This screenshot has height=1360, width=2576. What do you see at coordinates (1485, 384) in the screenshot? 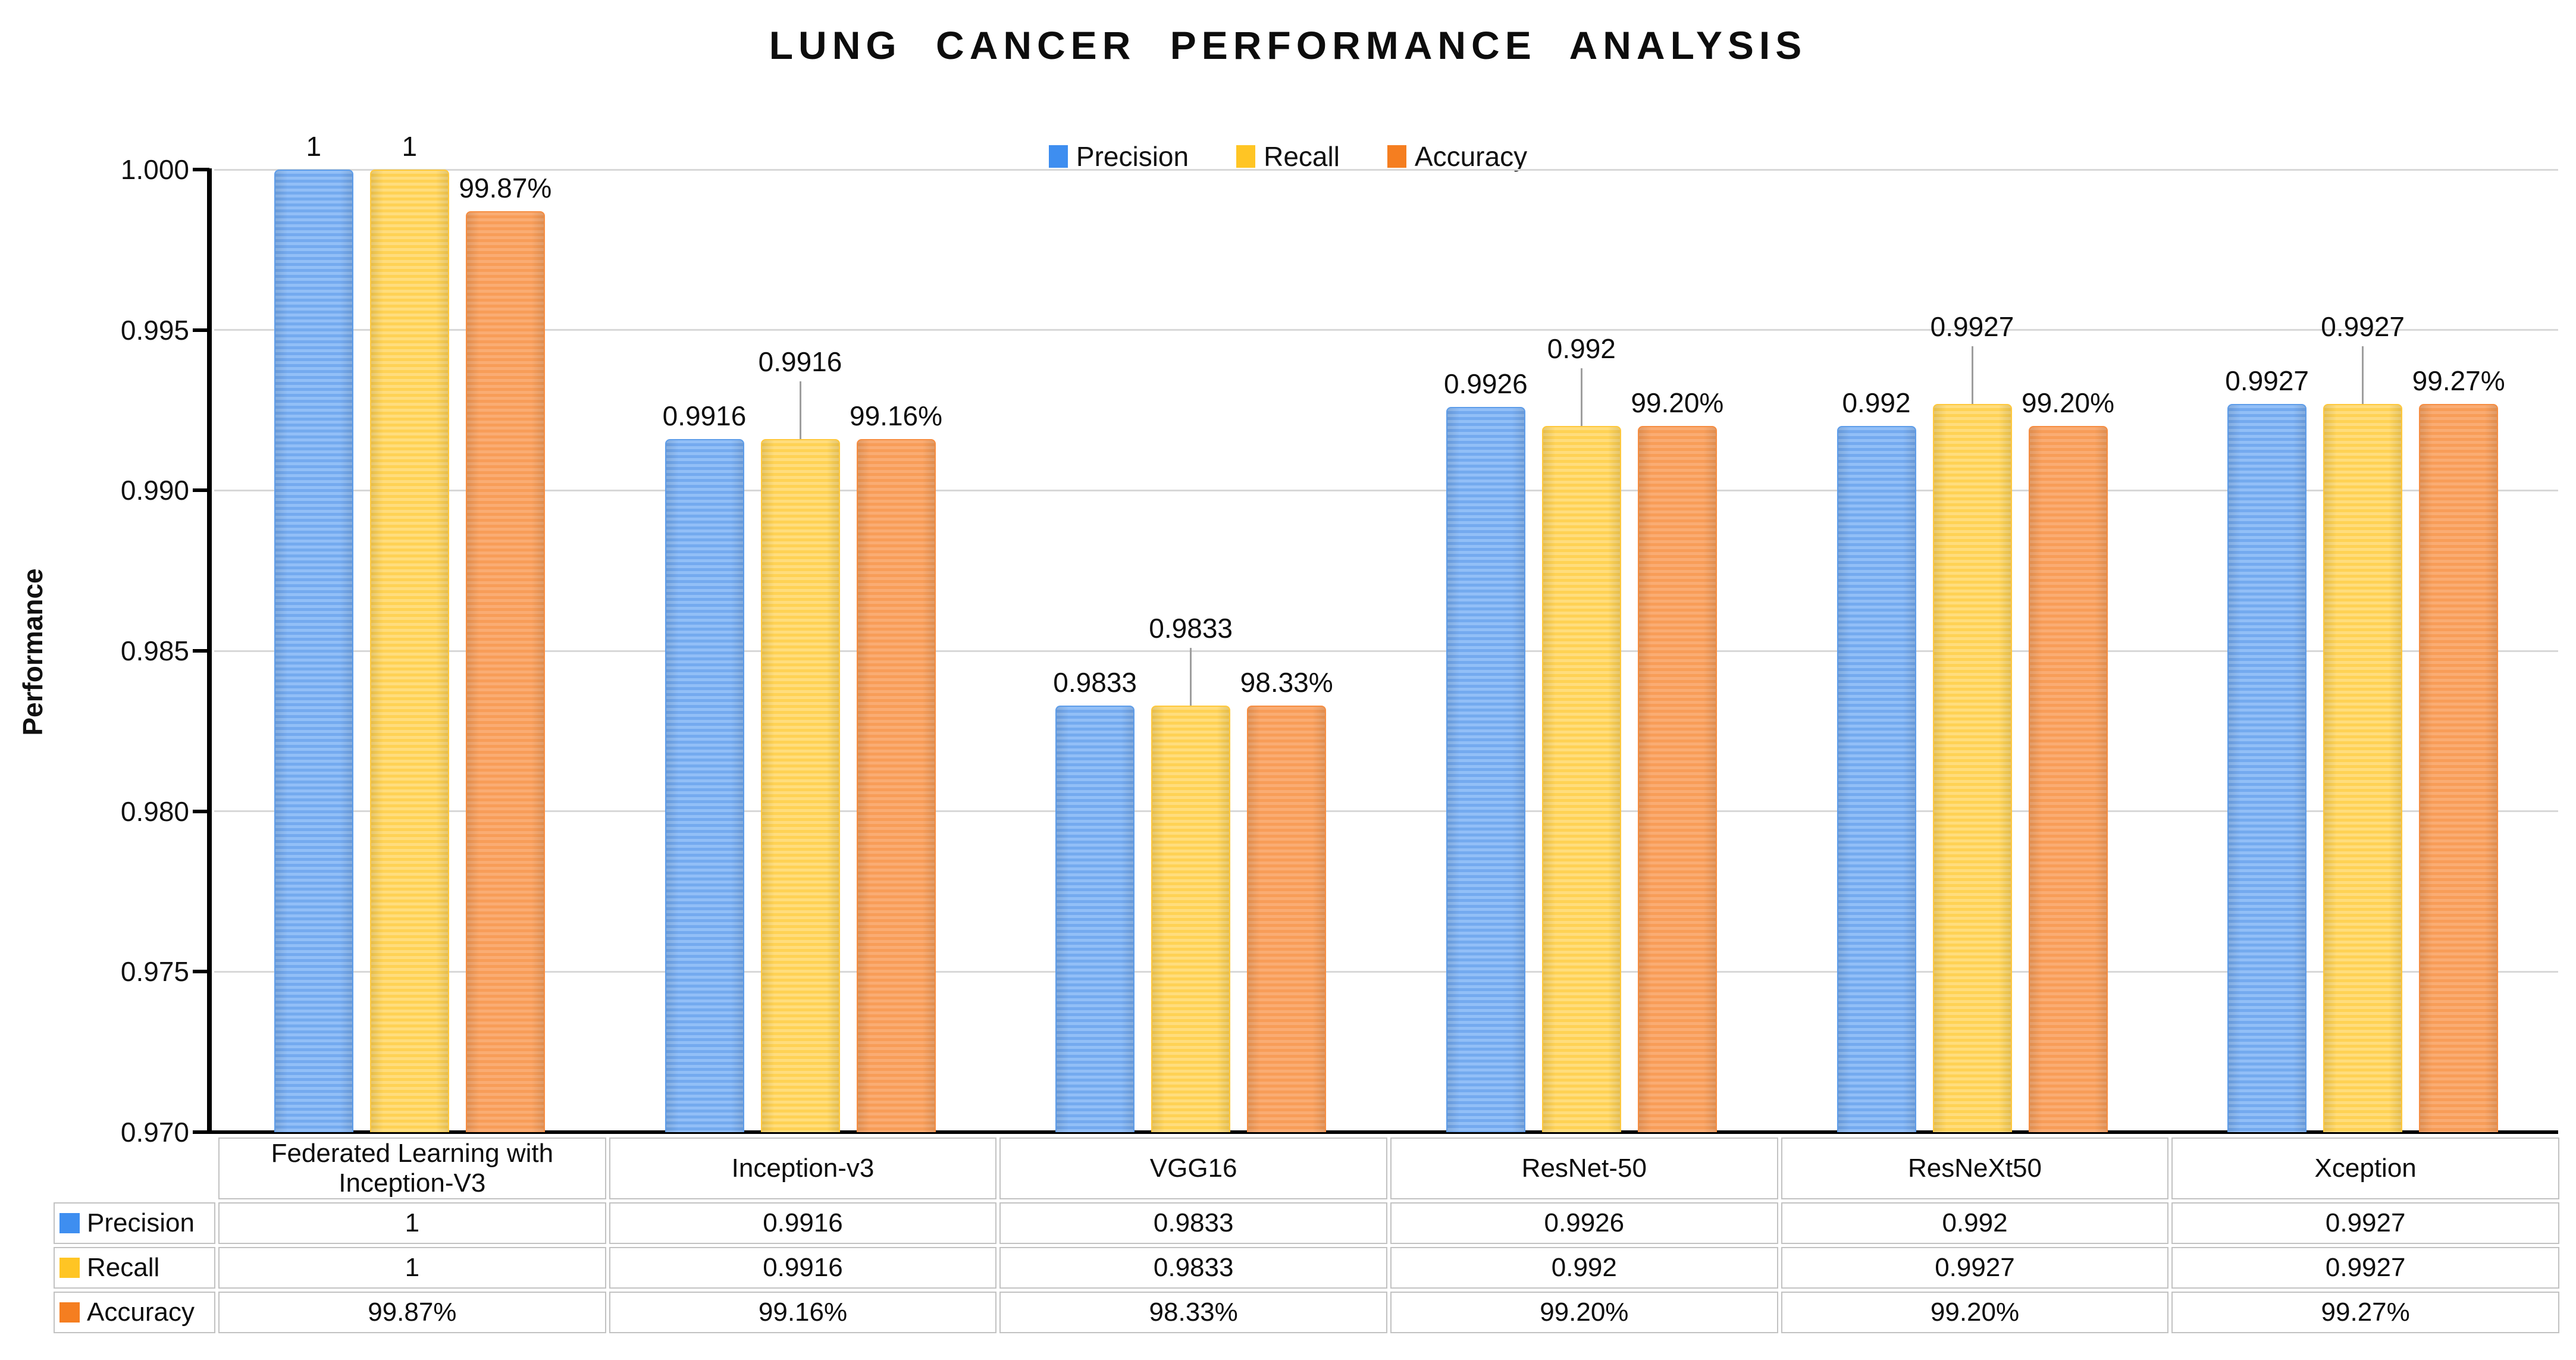
I see `bar-value-label: 0.9926` at bounding box center [1485, 384].